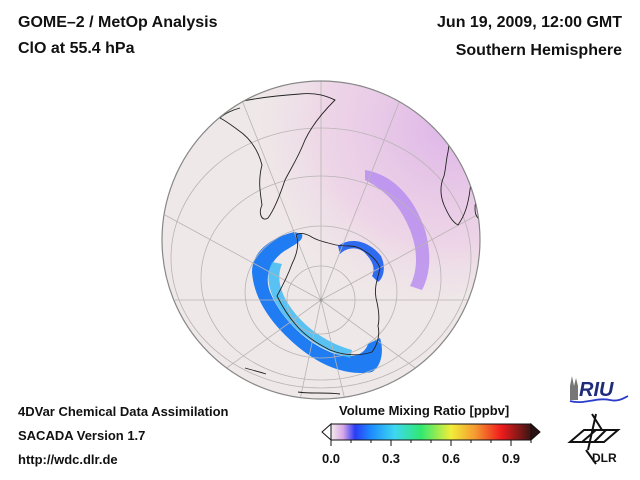 The image size is (640, 480). I want to click on riu-logo-text: RIU, so click(596, 390).